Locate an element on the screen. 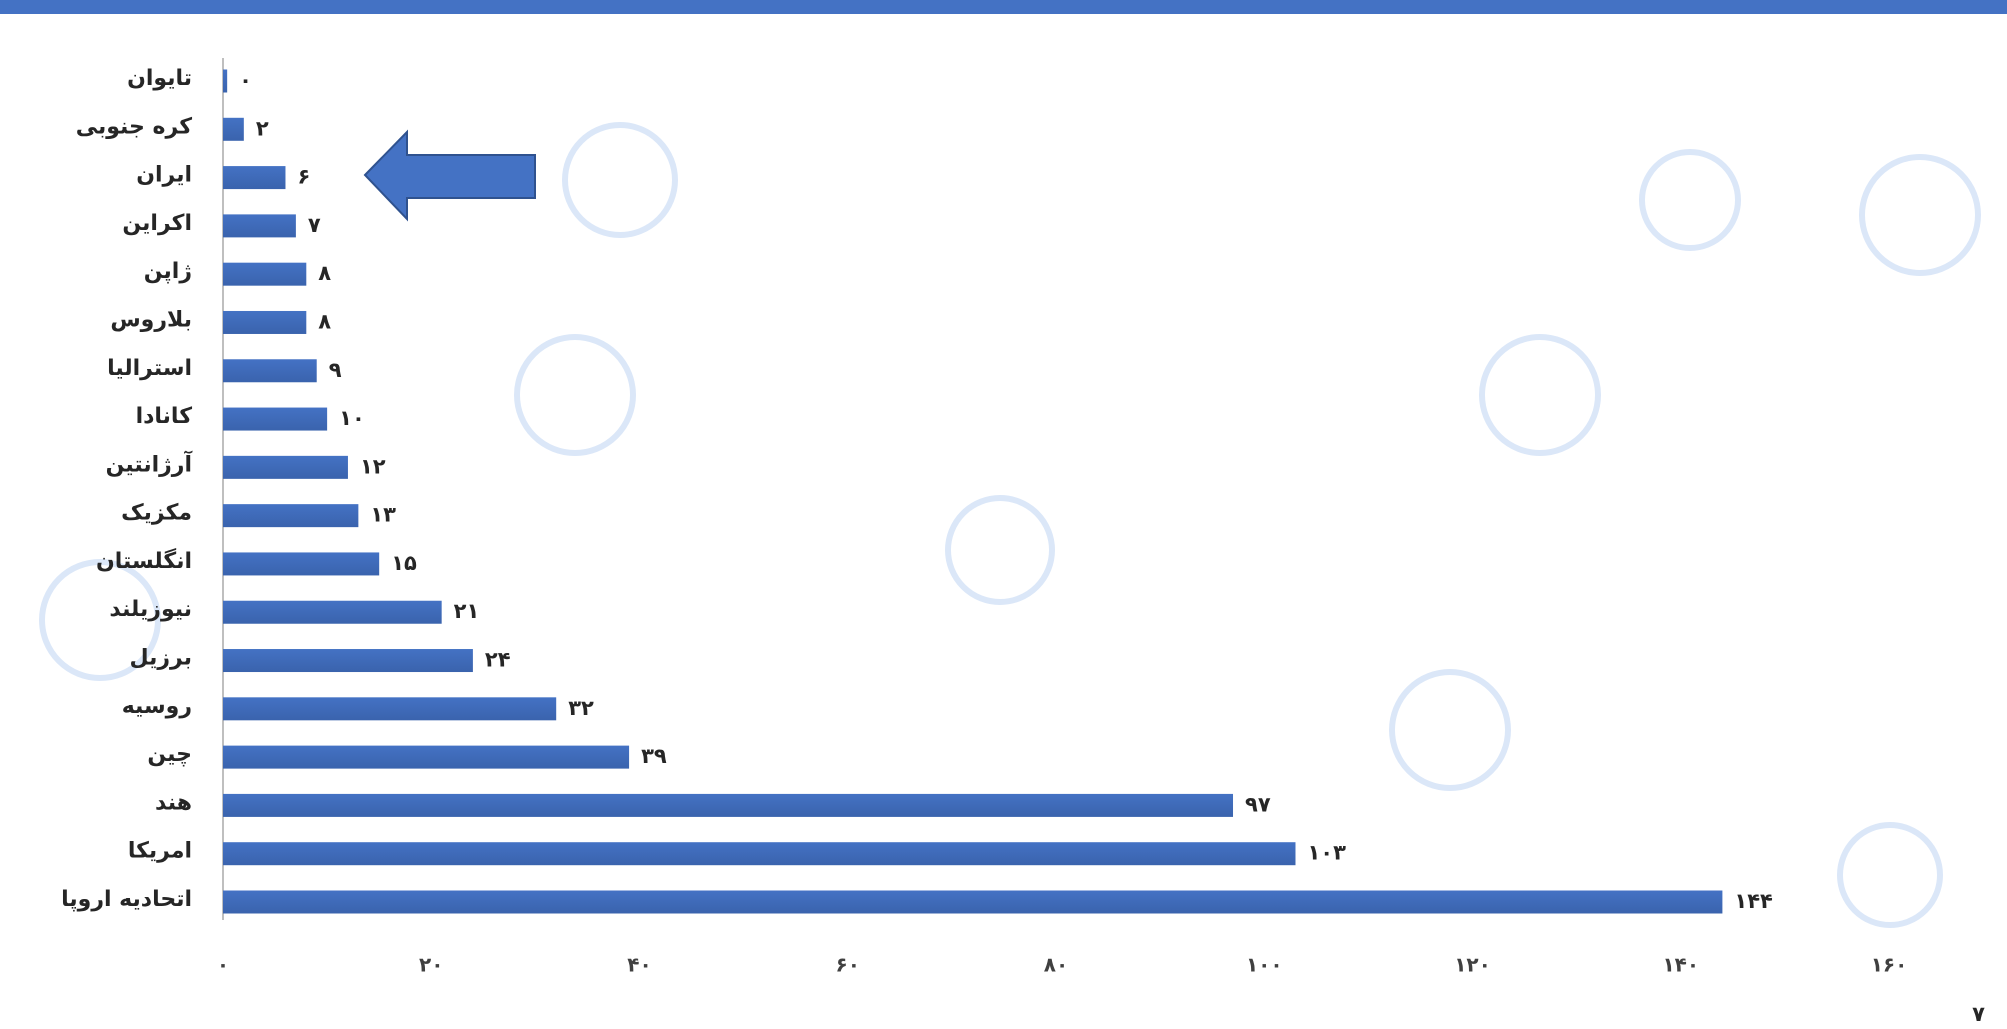  x-tick-label: ۱۲۰ is located at coordinates (1472, 965).